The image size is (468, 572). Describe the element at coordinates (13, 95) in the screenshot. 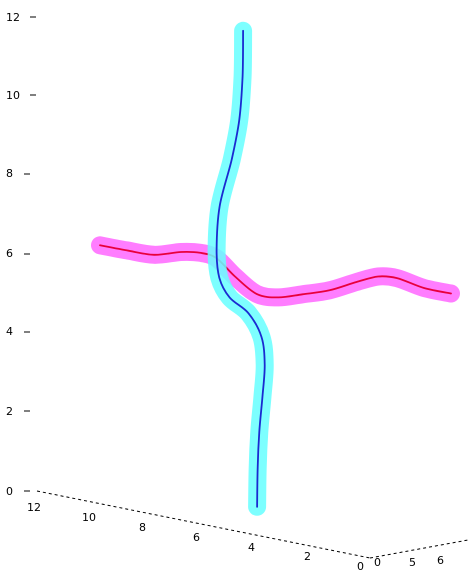

I see `z-tick-label: 10` at that location.